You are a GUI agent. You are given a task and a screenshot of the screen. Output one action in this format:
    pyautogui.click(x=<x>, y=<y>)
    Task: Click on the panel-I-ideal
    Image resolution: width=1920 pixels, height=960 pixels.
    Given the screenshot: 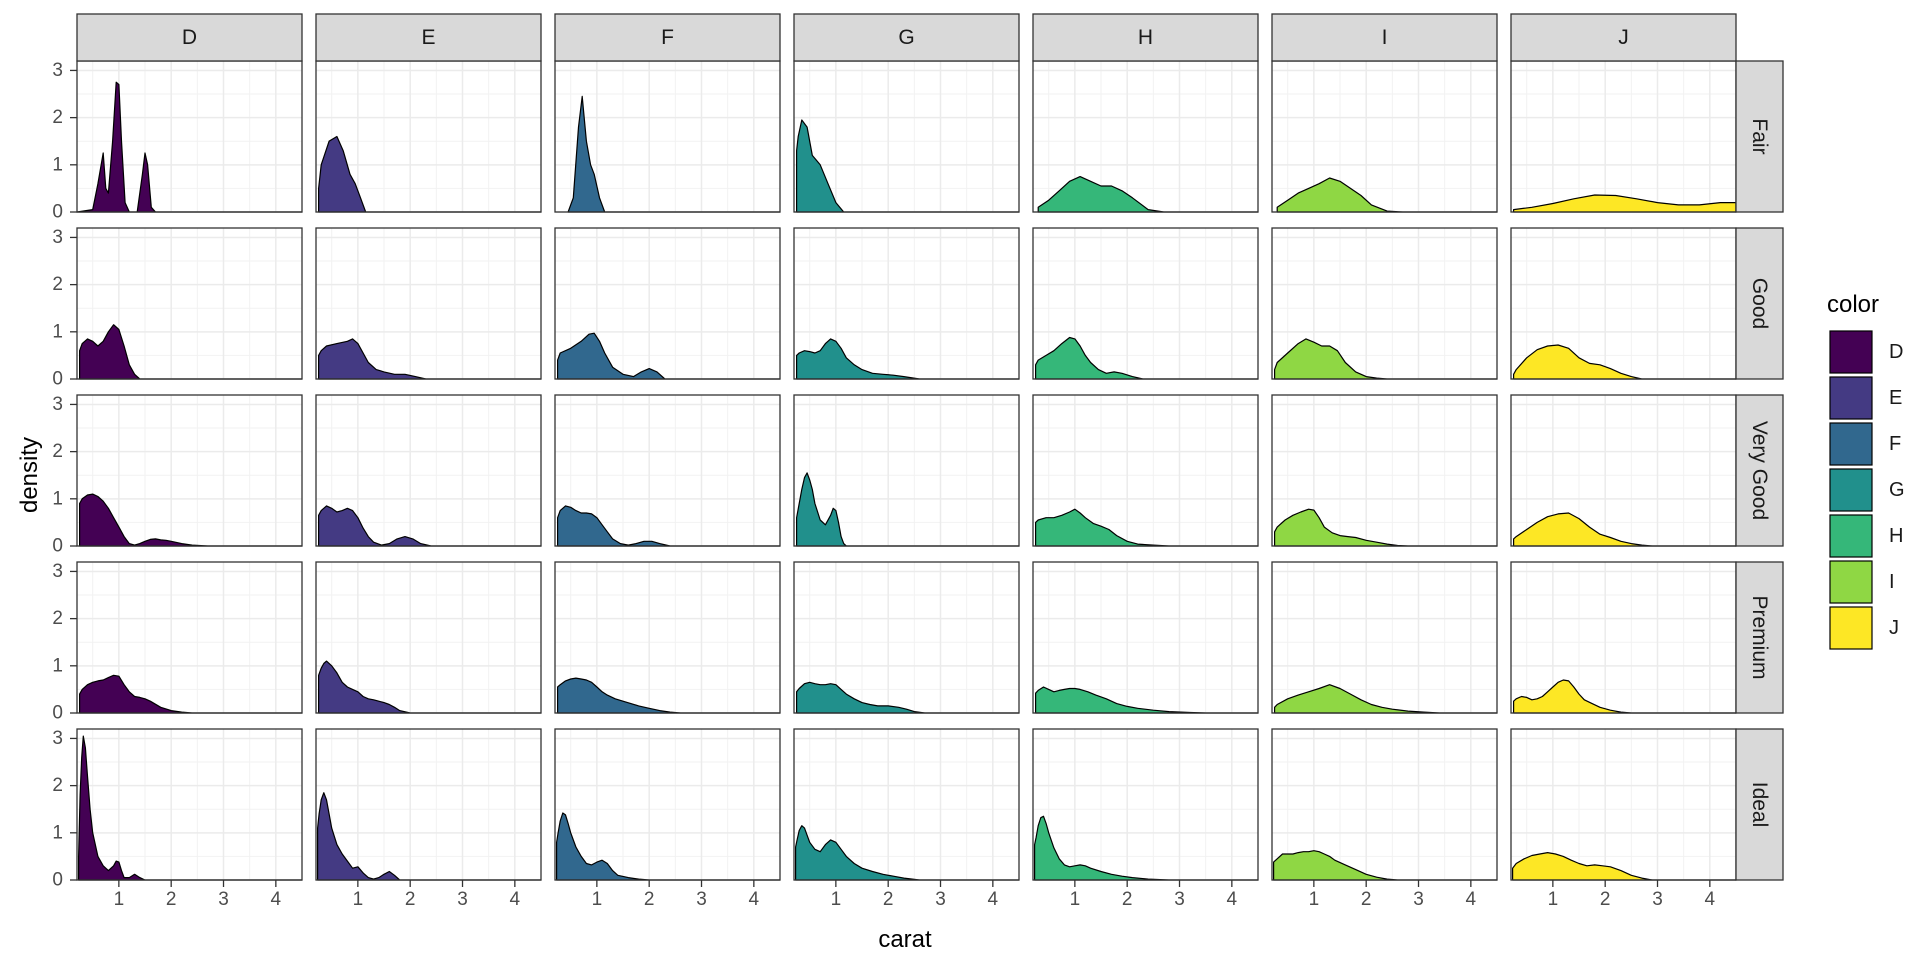 What is the action you would take?
    pyautogui.click(x=1384, y=804)
    